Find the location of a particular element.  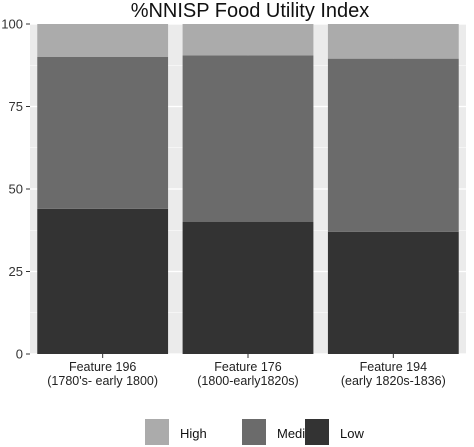

y-tick-label: 75 is located at coordinates (16, 106).